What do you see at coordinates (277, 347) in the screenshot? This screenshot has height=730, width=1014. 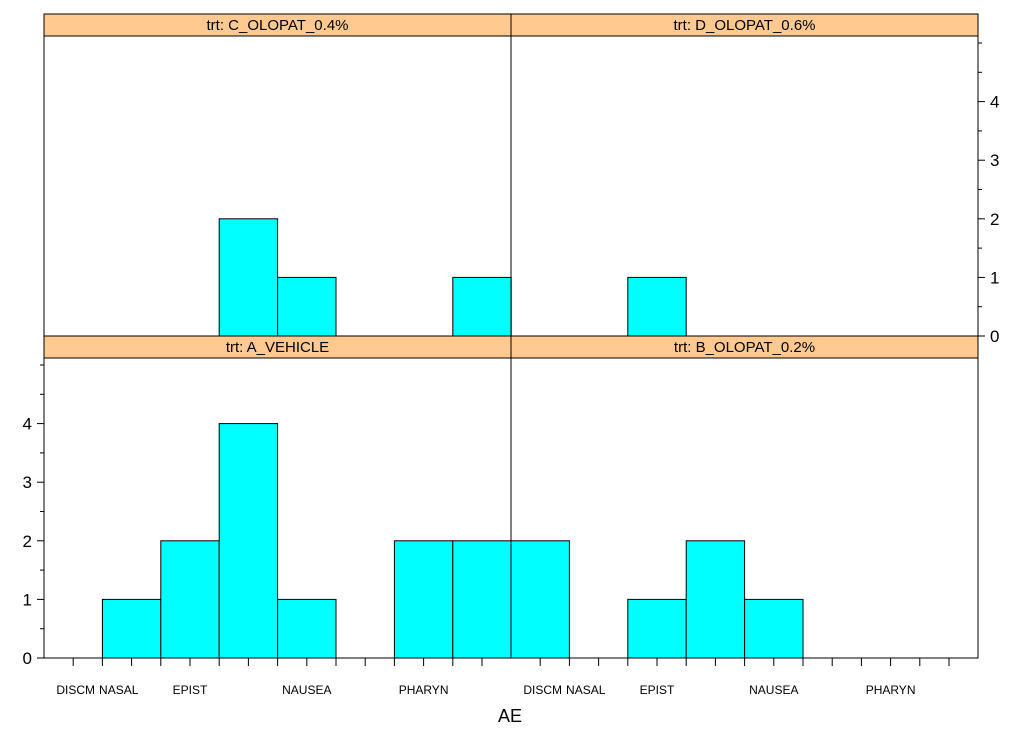 I see `panel-strip-label: trt: A_VEHICLE` at bounding box center [277, 347].